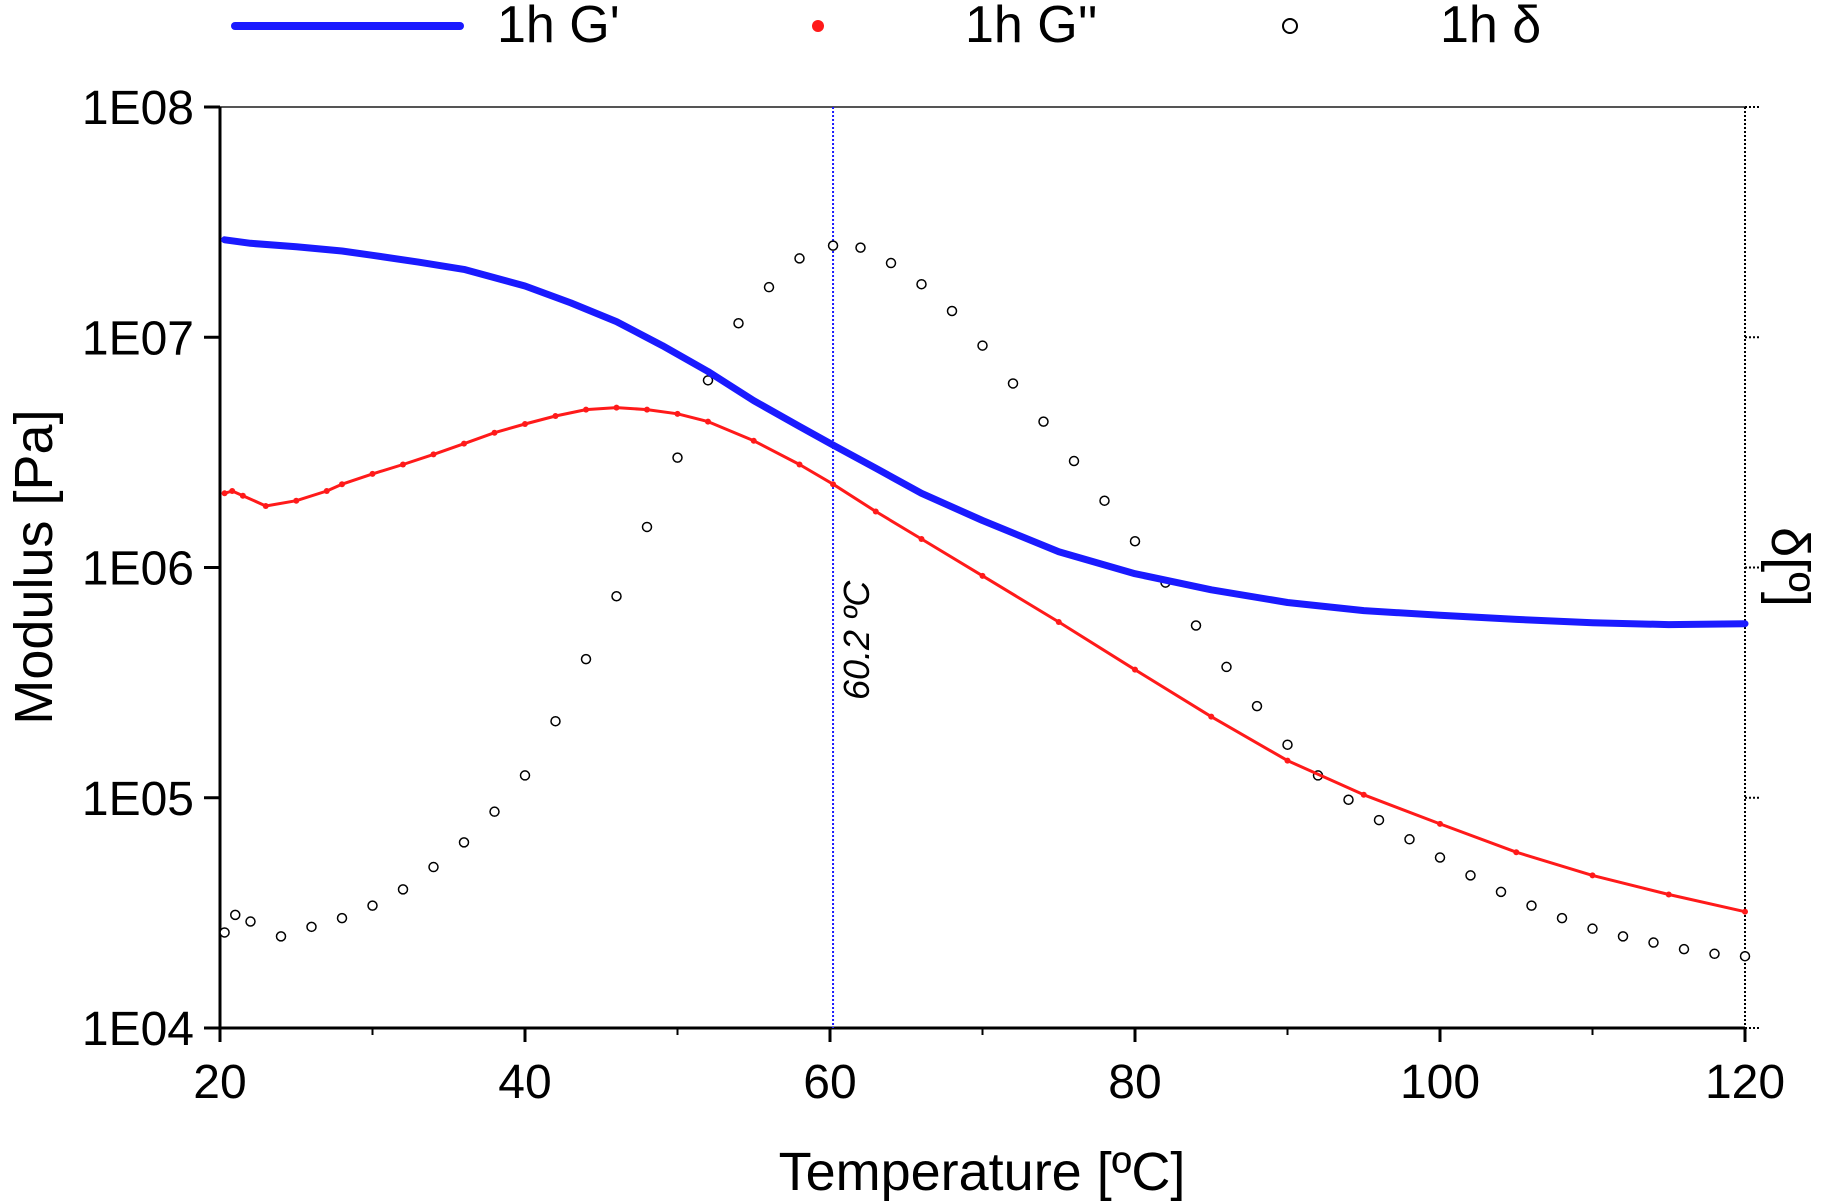  Describe the element at coordinates (138, 1029) in the screenshot. I see `y-tick-label: 1E04` at that location.